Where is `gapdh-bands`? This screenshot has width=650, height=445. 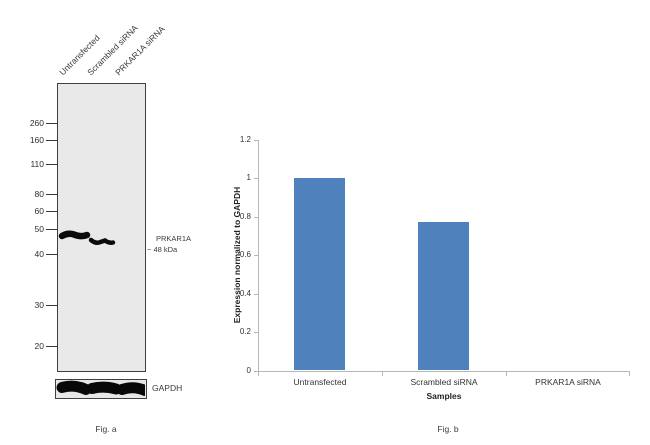 gapdh-bands is located at coordinates (100, 388).